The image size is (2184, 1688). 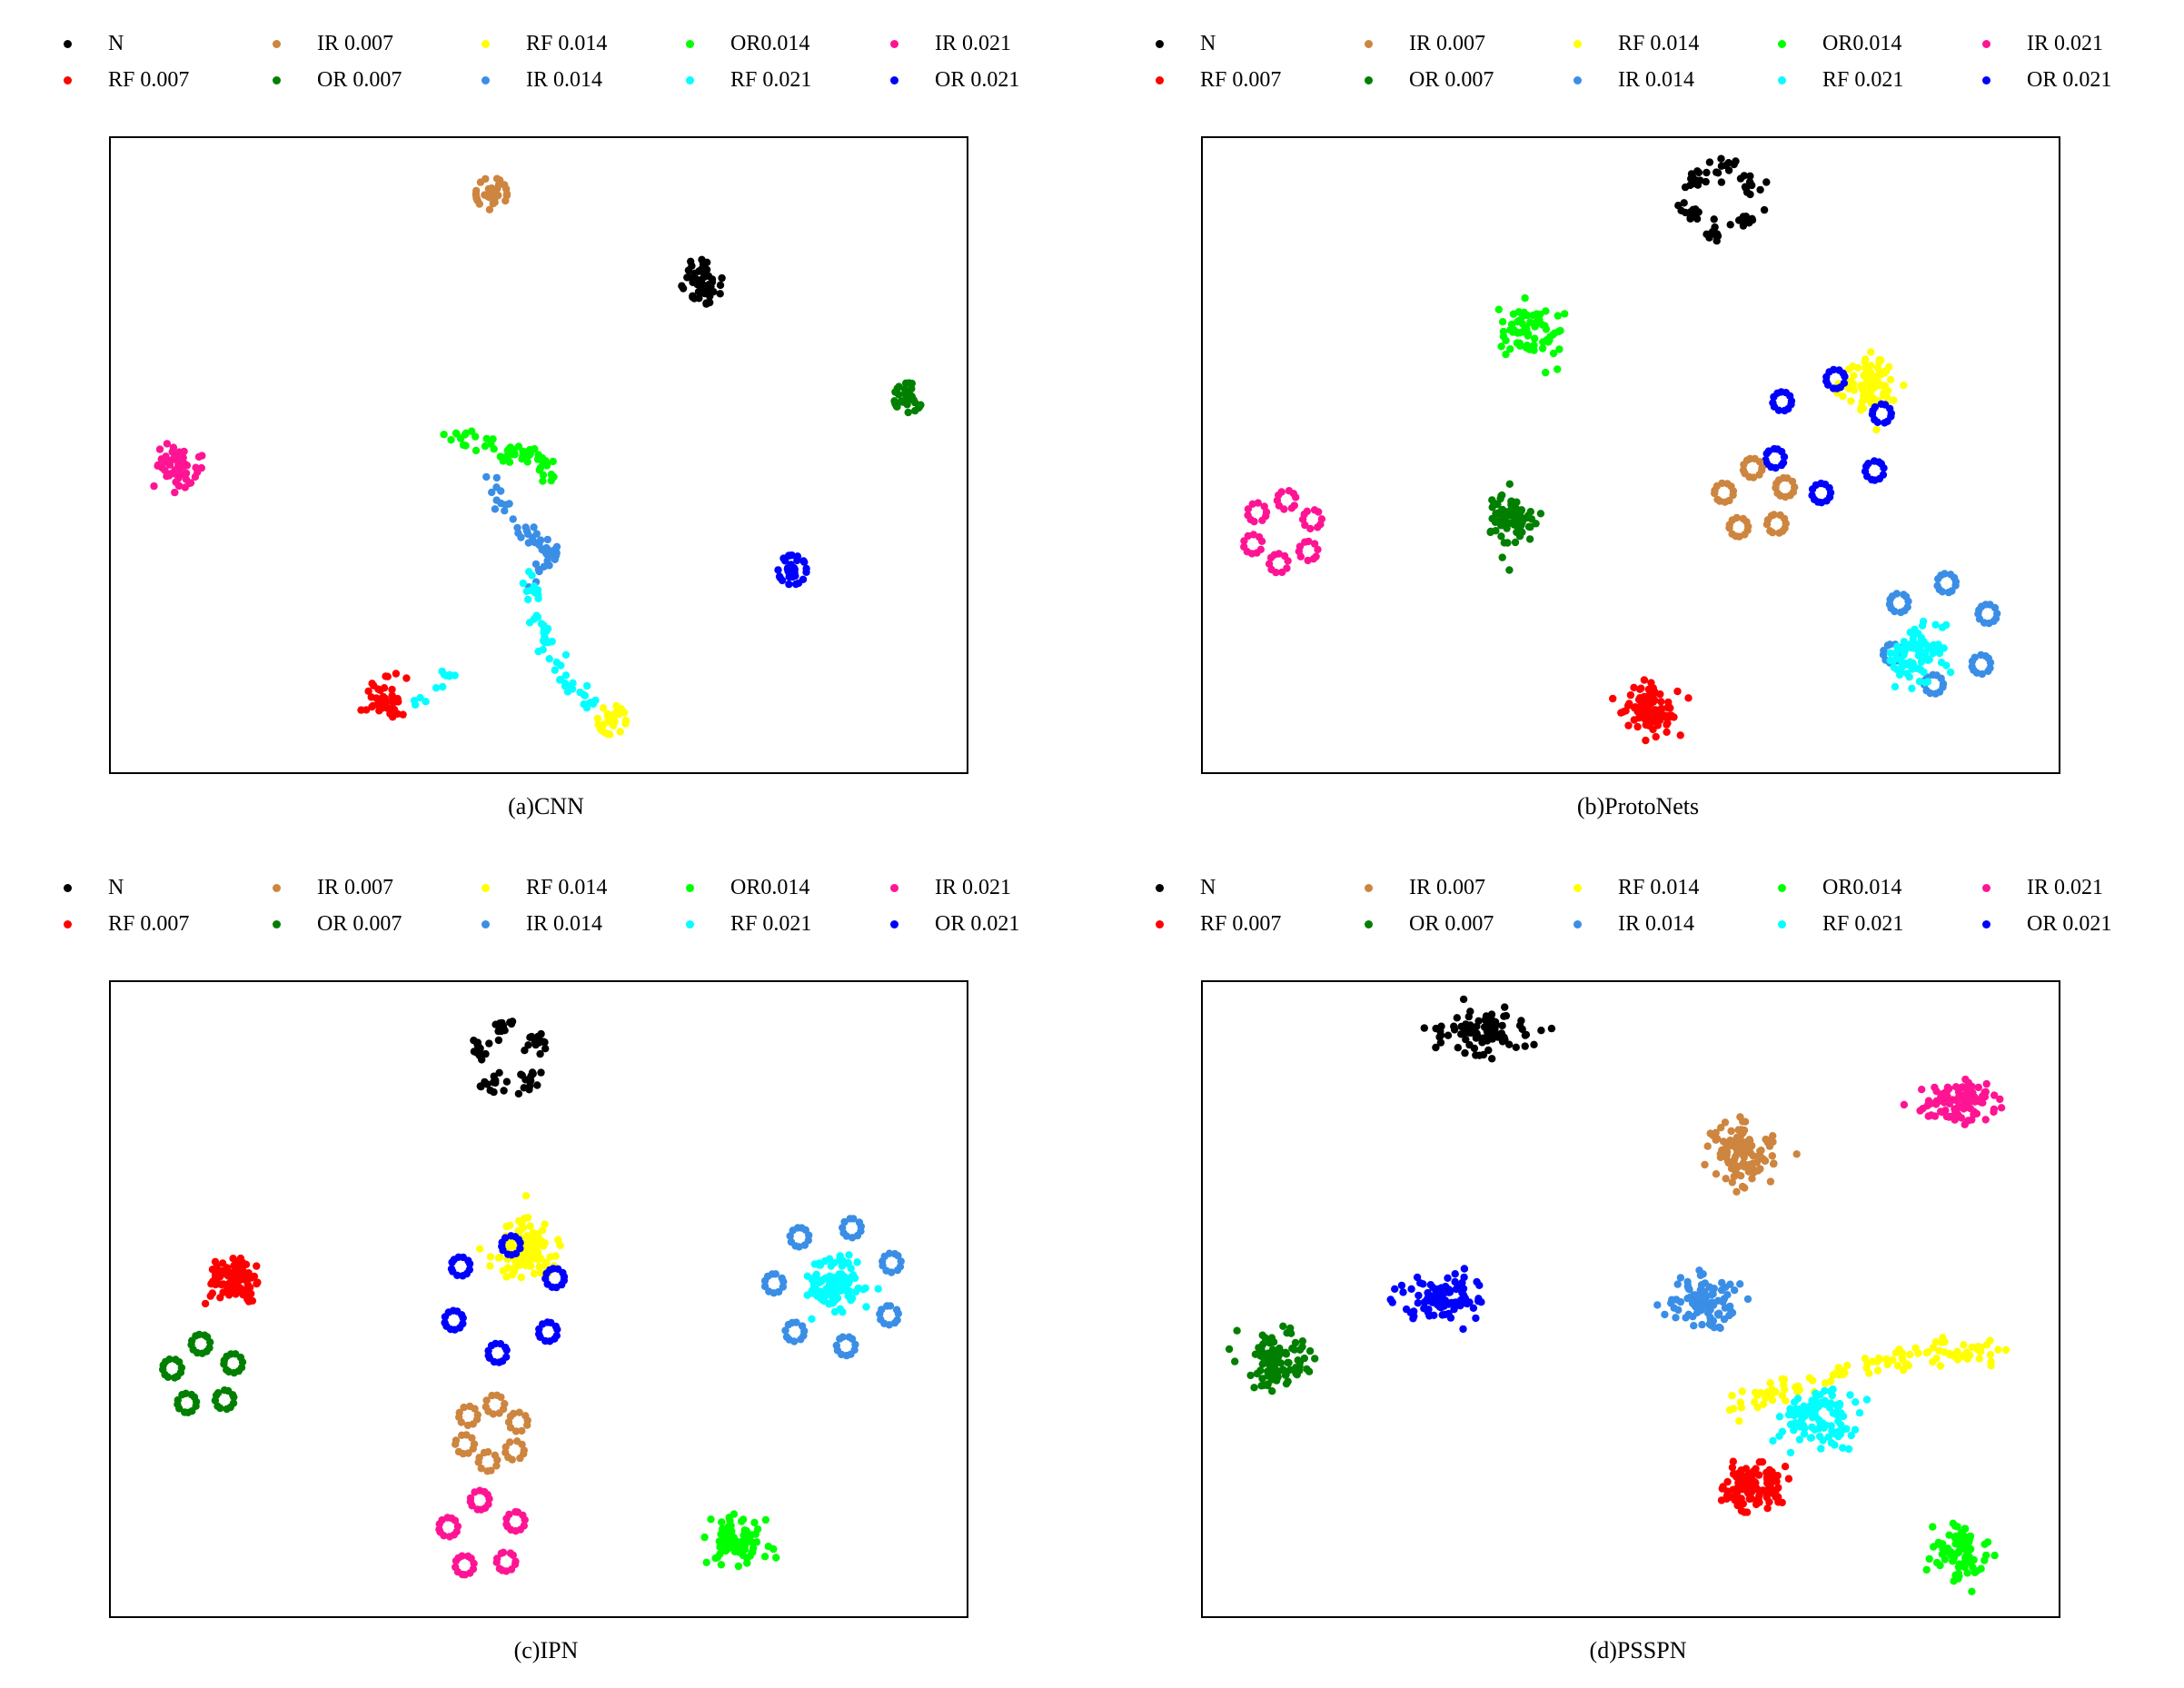 What do you see at coordinates (541, 924) in the screenshot?
I see `legend-item-ir-0-014: IR 0.014` at bounding box center [541, 924].